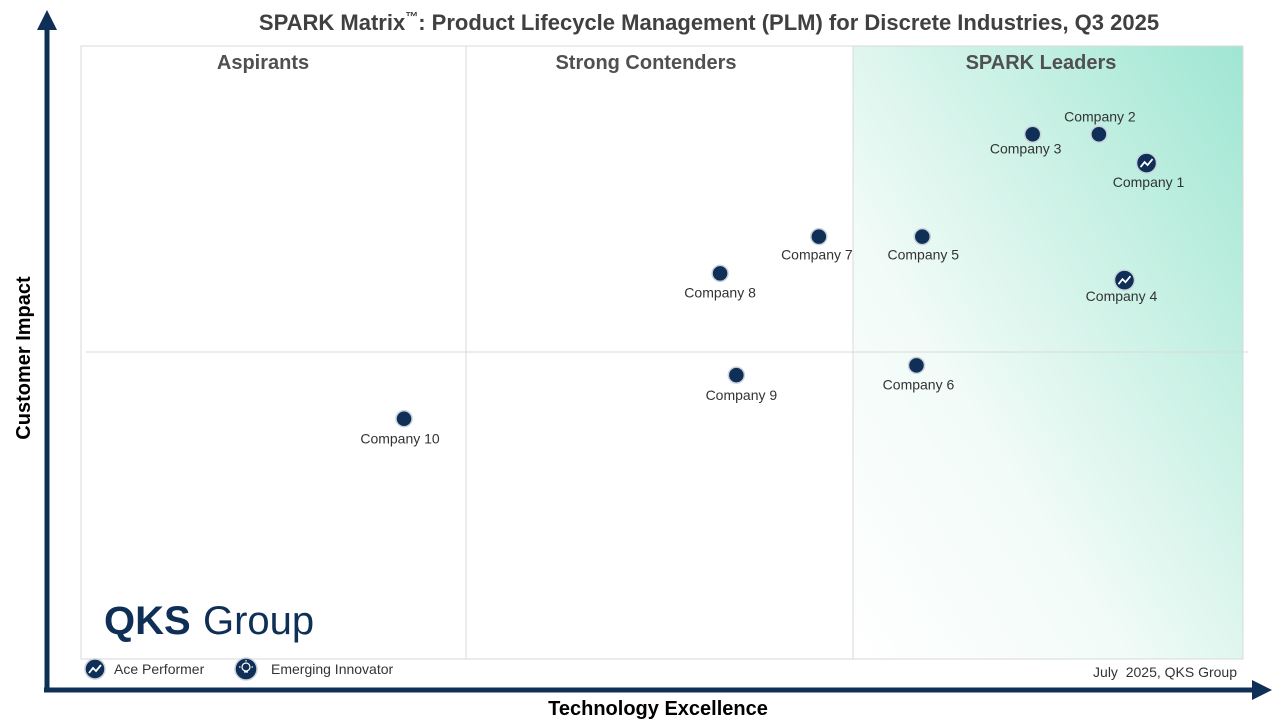  Describe the element at coordinates (1026, 148) in the screenshot. I see `point-label: Company 3` at that location.